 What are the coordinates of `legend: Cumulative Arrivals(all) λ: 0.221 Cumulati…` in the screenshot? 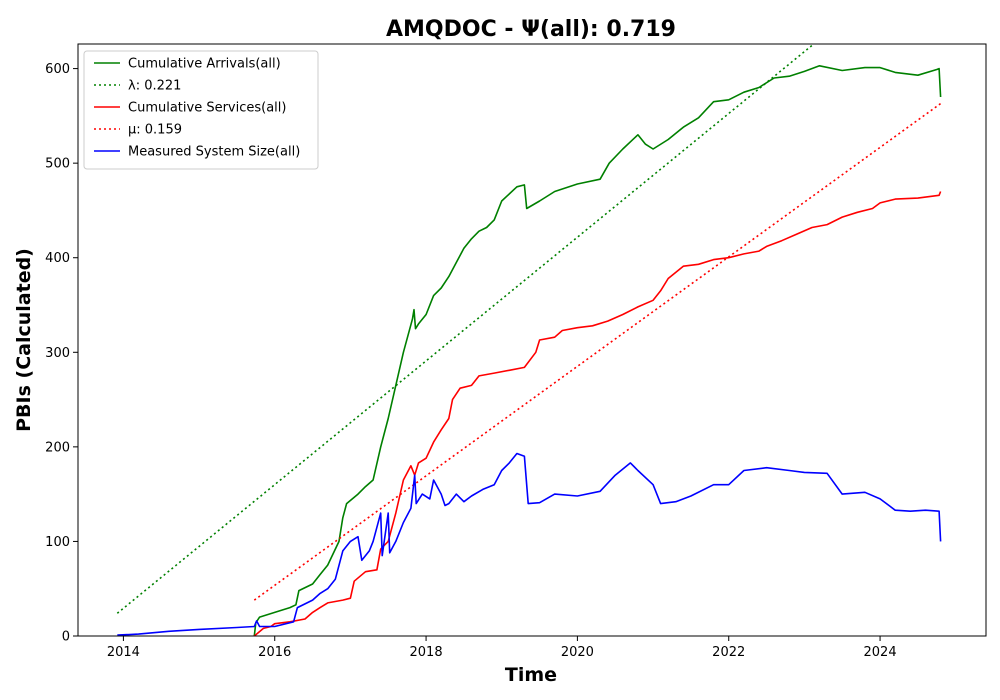 It's located at (201, 110).